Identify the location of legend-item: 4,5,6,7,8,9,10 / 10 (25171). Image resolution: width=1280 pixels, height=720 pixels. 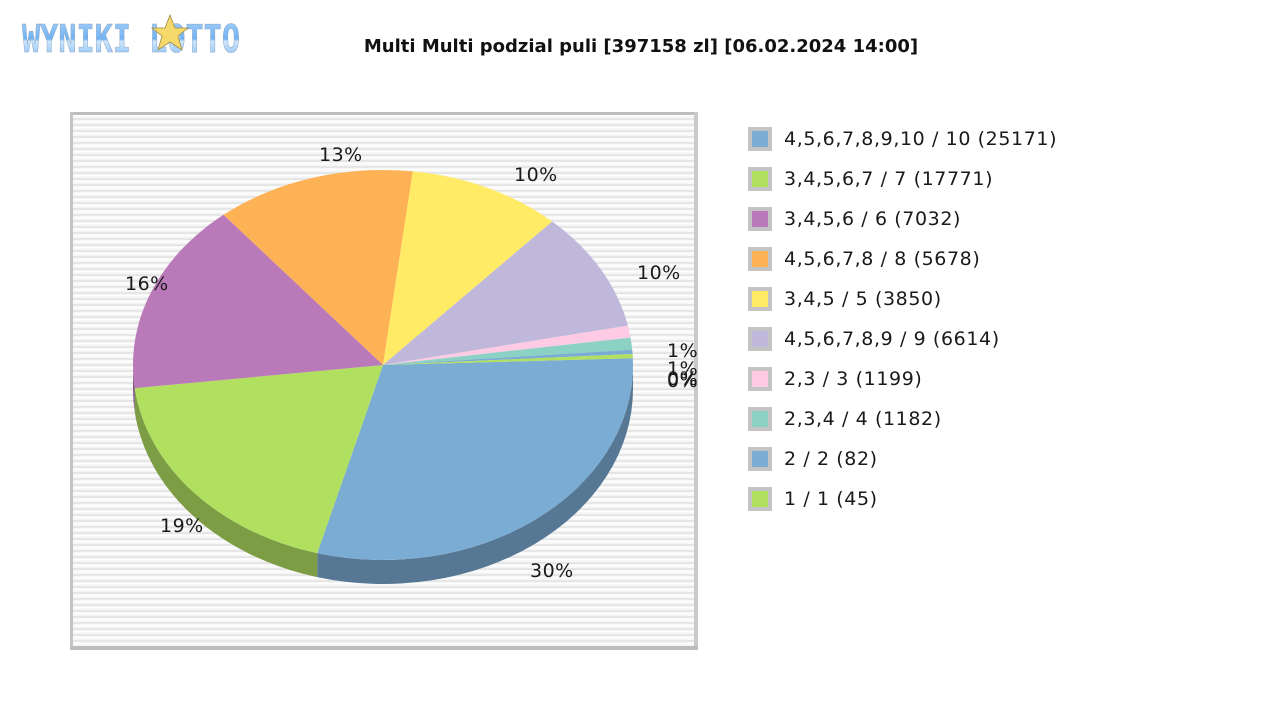
(902, 142).